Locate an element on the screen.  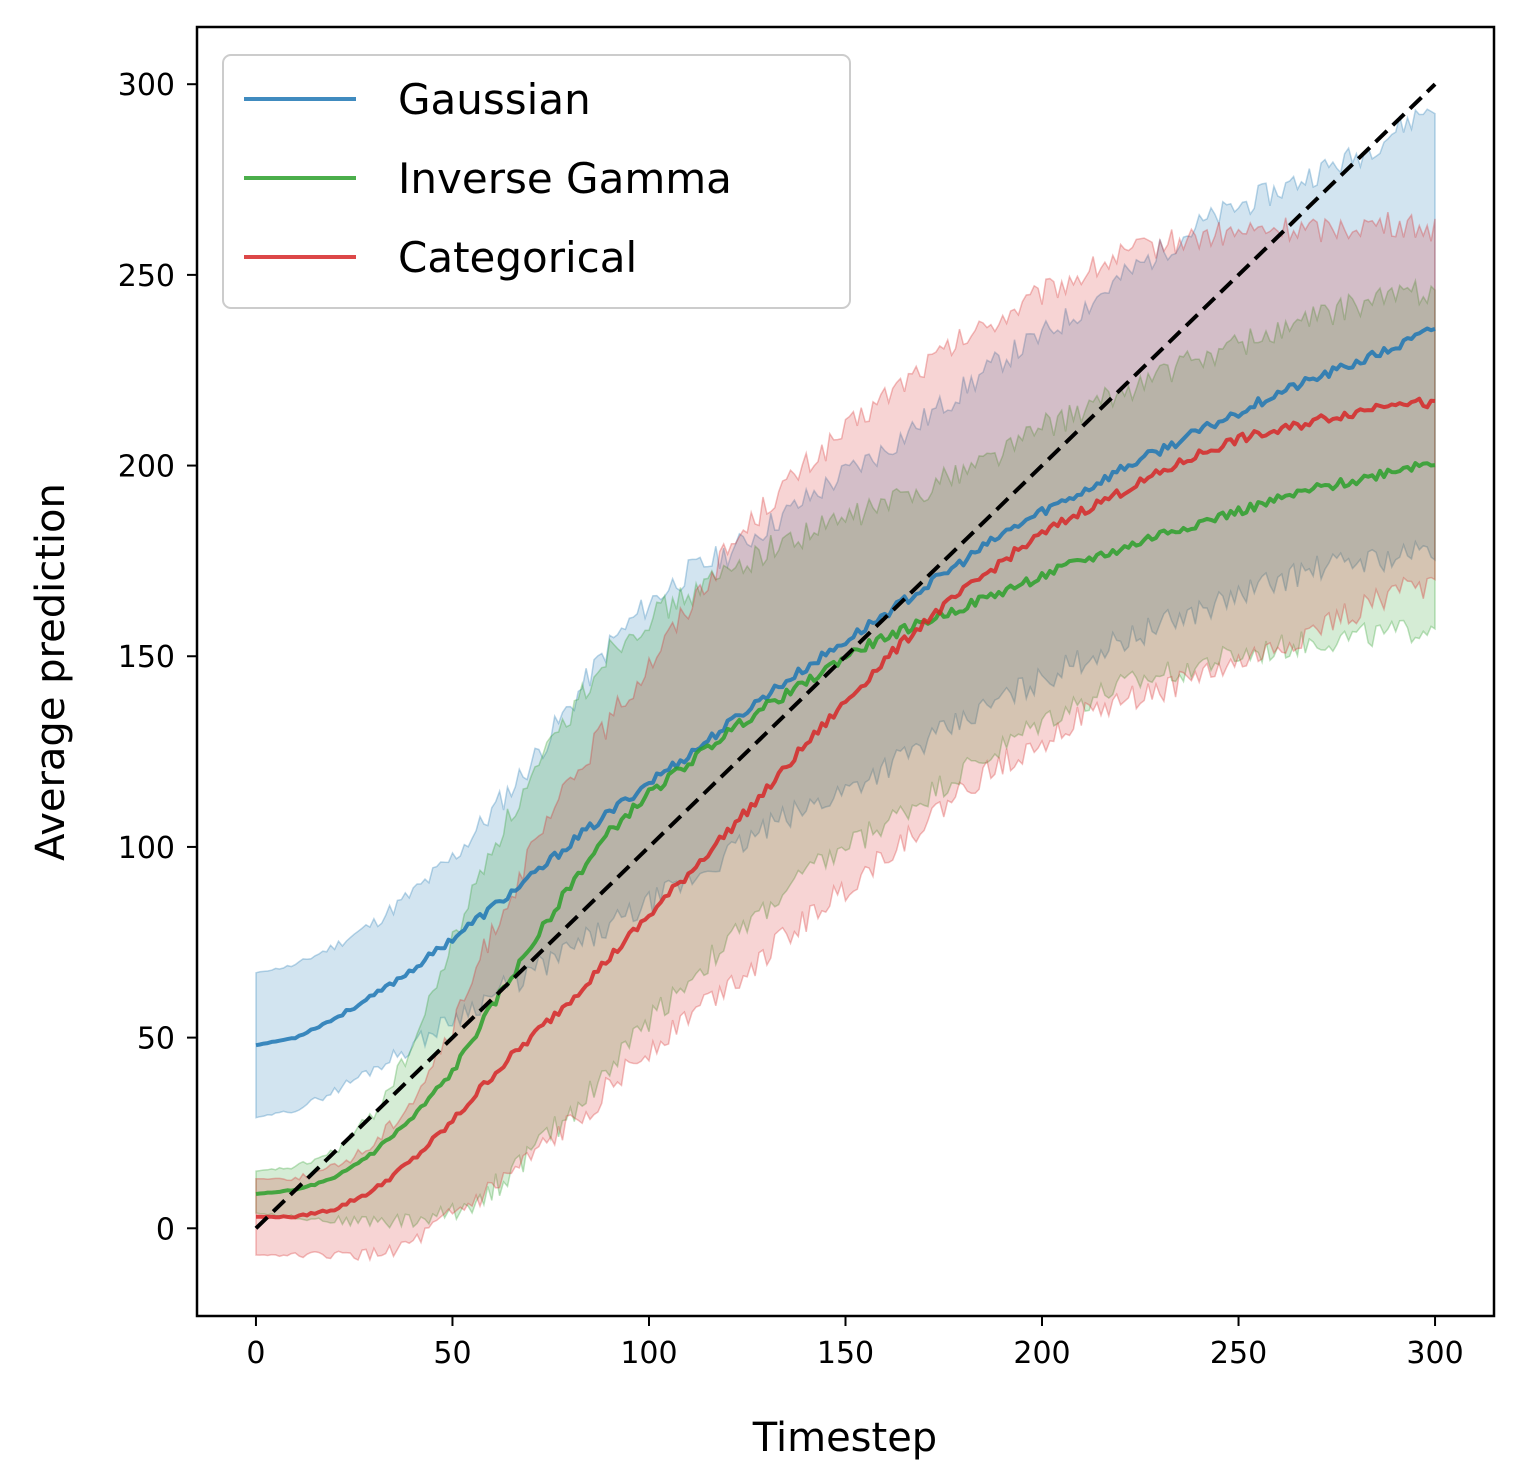
y-tick-label: 200 is located at coordinates (146, 467).